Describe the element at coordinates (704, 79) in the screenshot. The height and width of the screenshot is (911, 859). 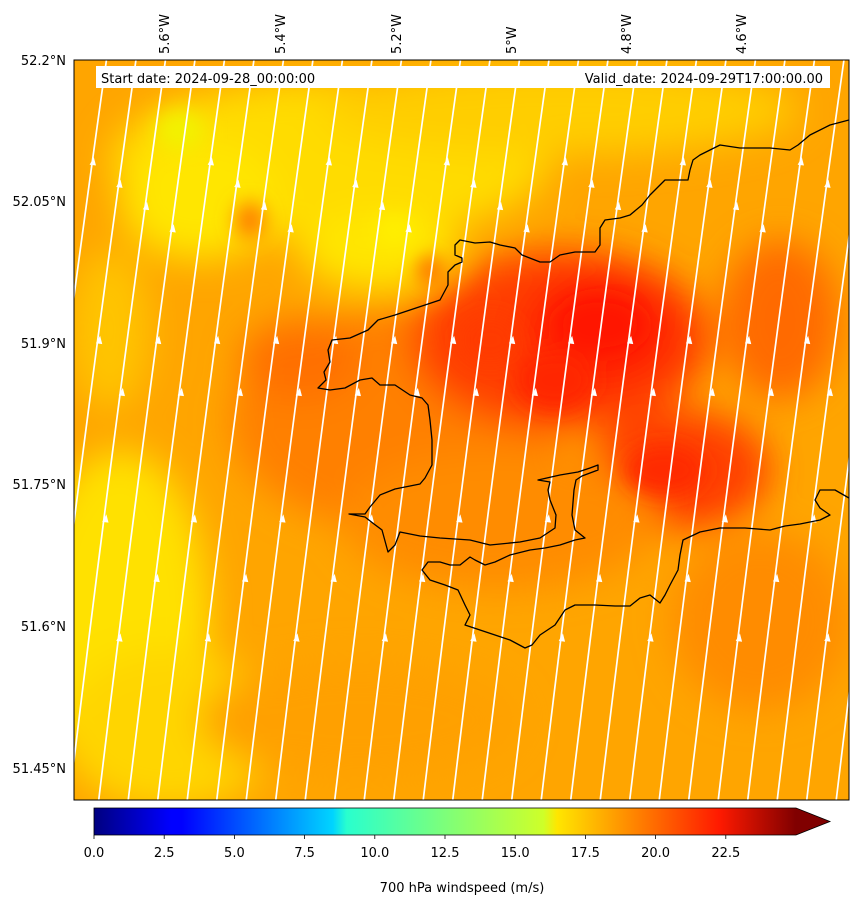
I see `valid-date-label: Valid_date: 2024-09-29T17:00:00.00` at that location.